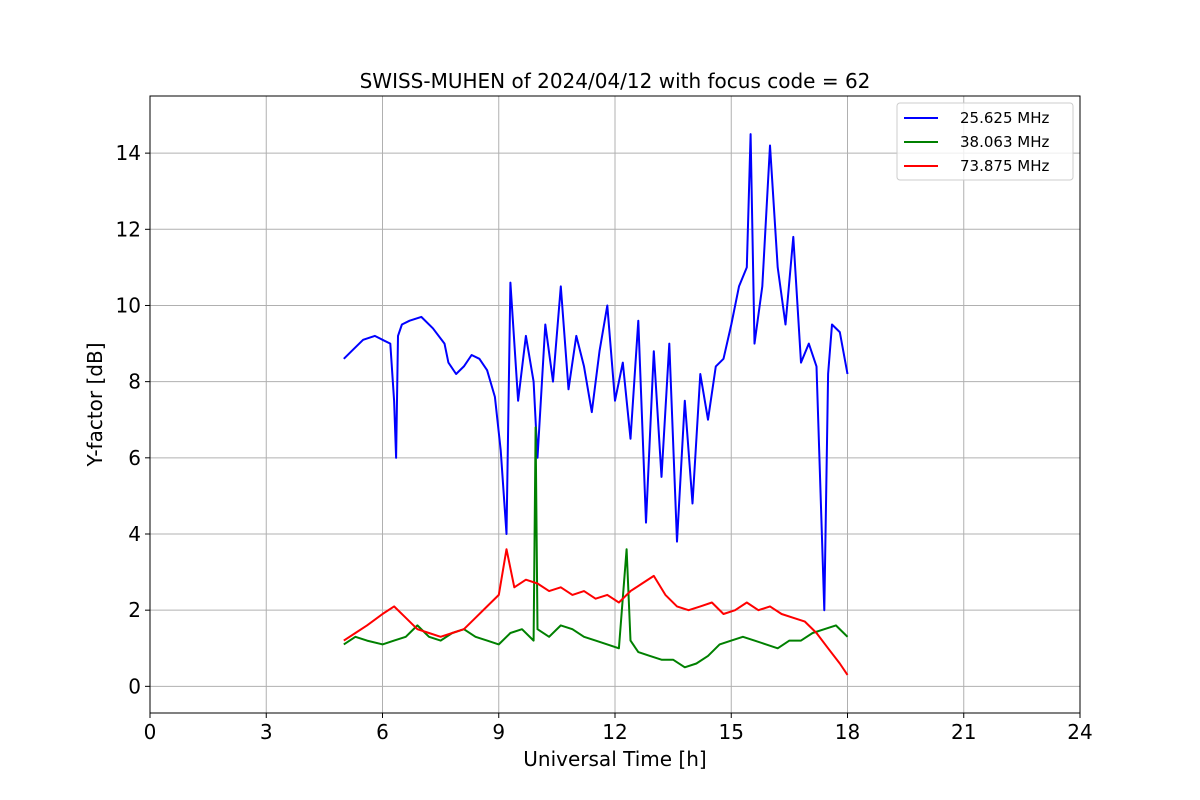  Describe the element at coordinates (134, 458) in the screenshot. I see `y-tick-label: 6` at that location.